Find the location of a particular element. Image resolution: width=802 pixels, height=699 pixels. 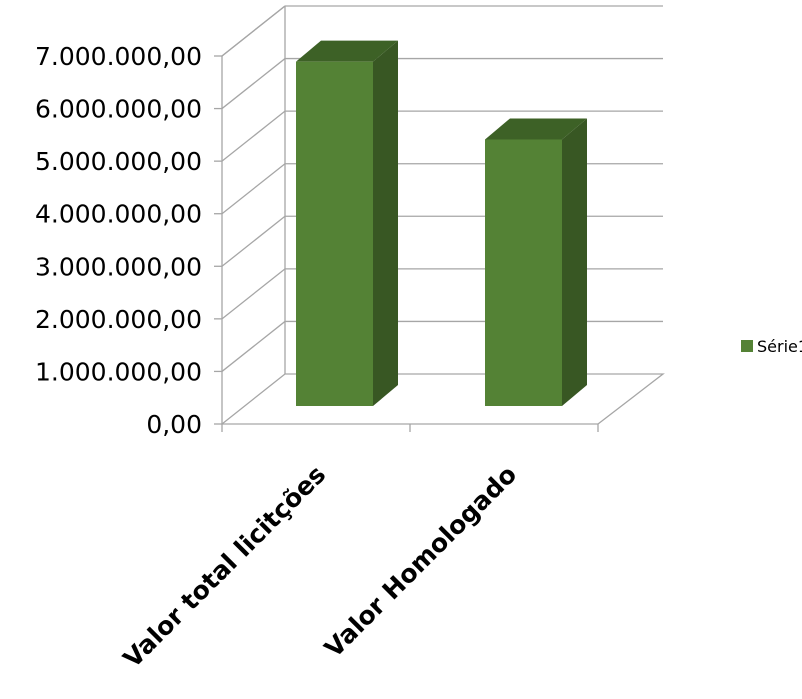

floor-outline is located at coordinates (443, 399).